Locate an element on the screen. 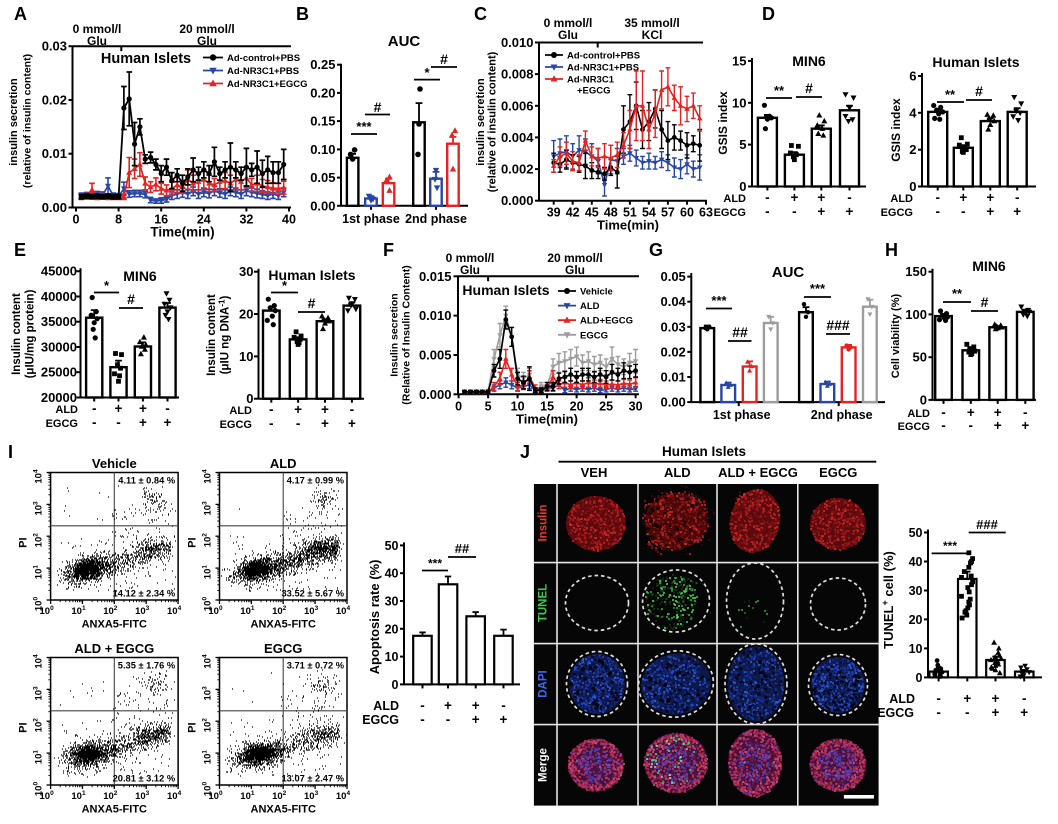 The width and height of the screenshot is (1058, 824). svg-text: 8 is located at coordinates (118, 220).